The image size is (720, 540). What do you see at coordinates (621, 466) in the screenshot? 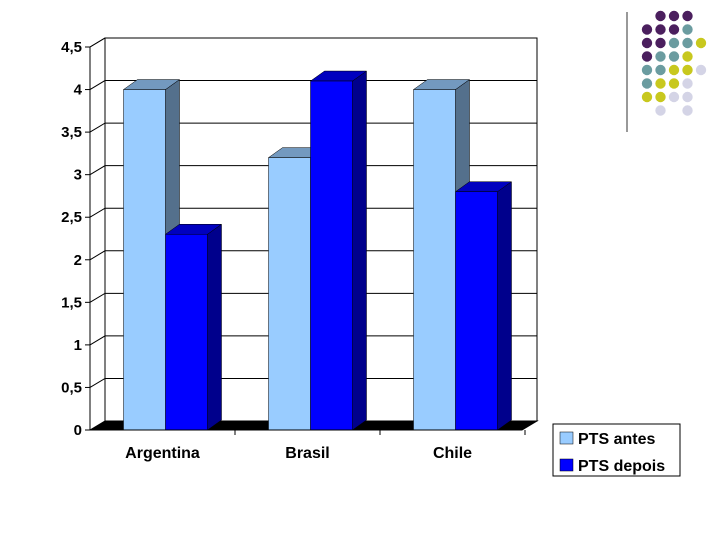
I see `legend-label: PTS depois` at bounding box center [621, 466].